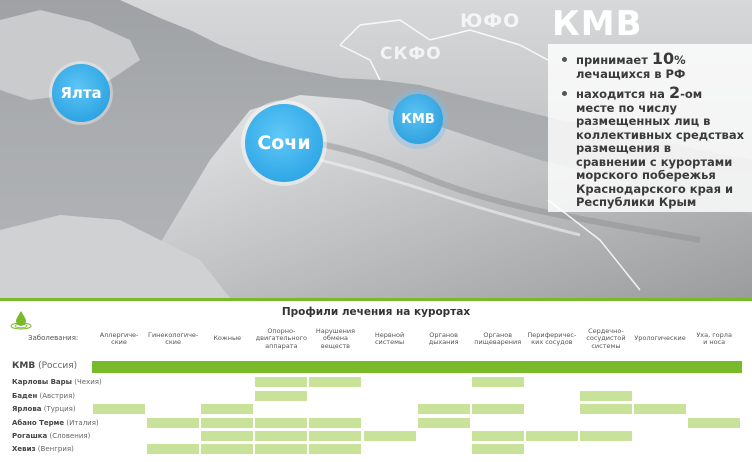 The image size is (752, 462). What do you see at coordinates (27, 409) in the screenshot?
I see `resort-name: Ярлова` at bounding box center [27, 409].